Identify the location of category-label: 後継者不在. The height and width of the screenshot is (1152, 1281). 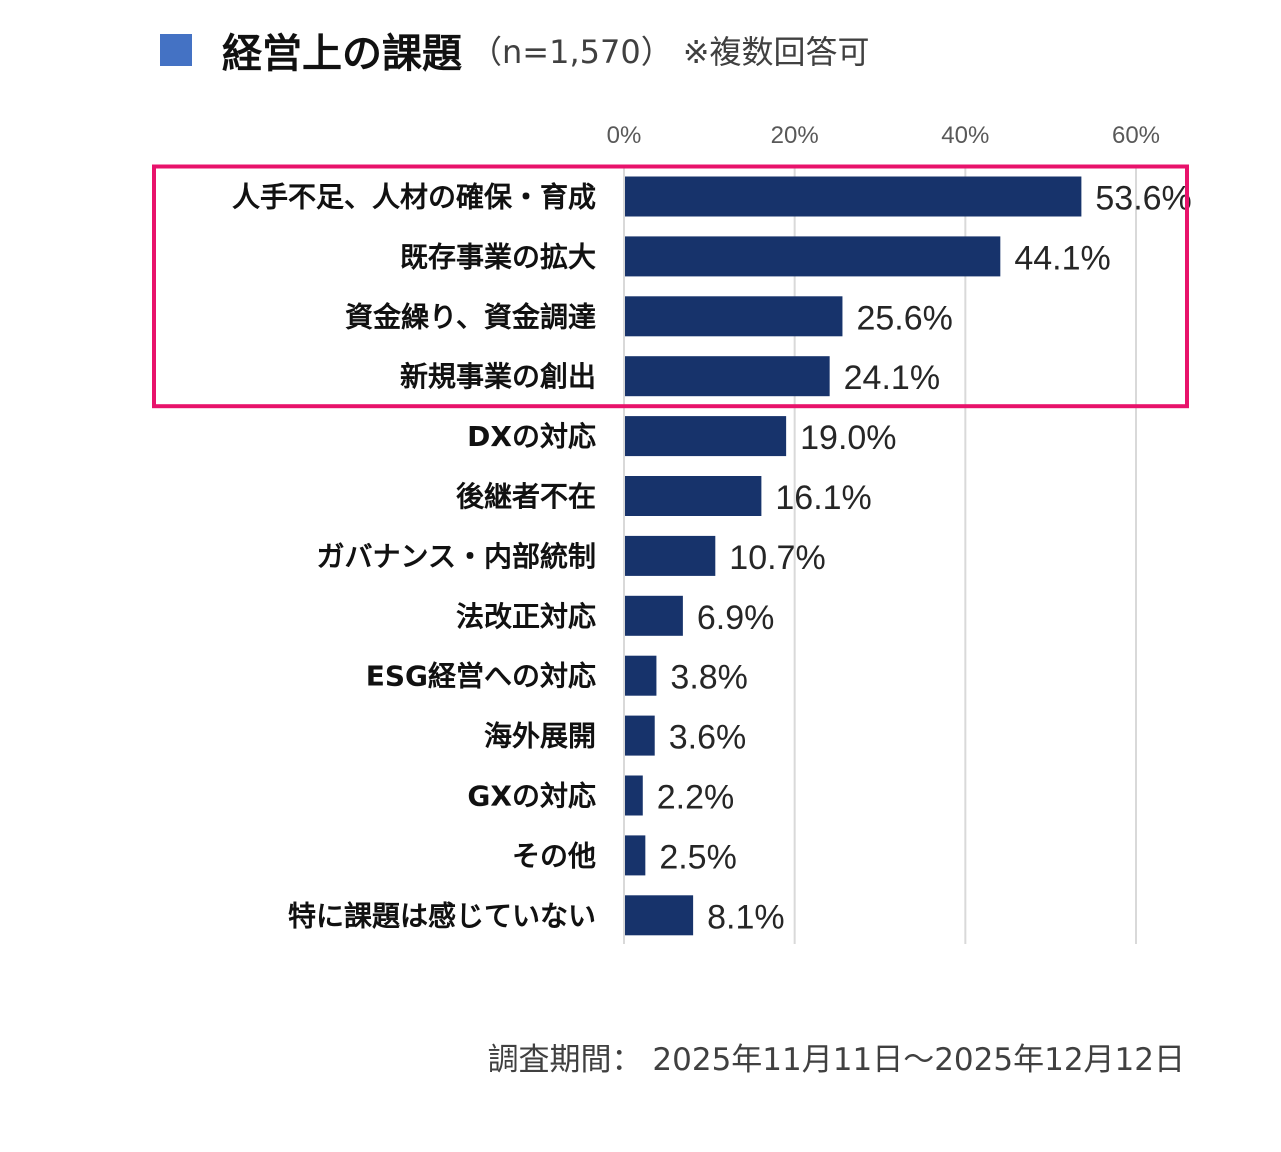
(526, 496).